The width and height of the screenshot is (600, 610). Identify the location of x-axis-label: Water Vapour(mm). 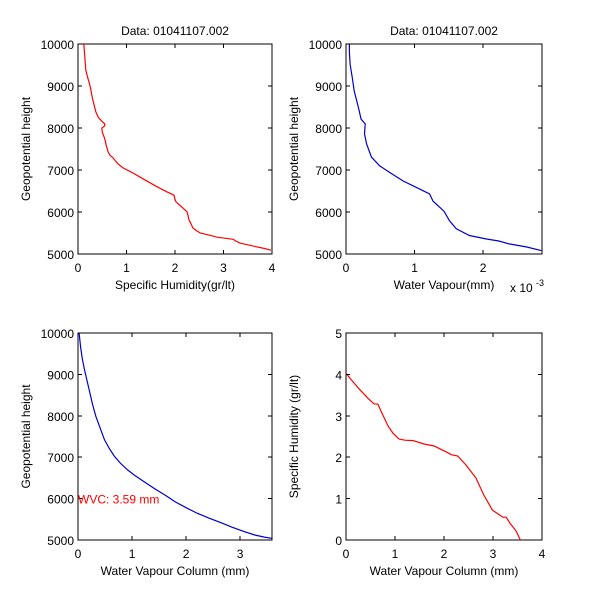
(444, 285).